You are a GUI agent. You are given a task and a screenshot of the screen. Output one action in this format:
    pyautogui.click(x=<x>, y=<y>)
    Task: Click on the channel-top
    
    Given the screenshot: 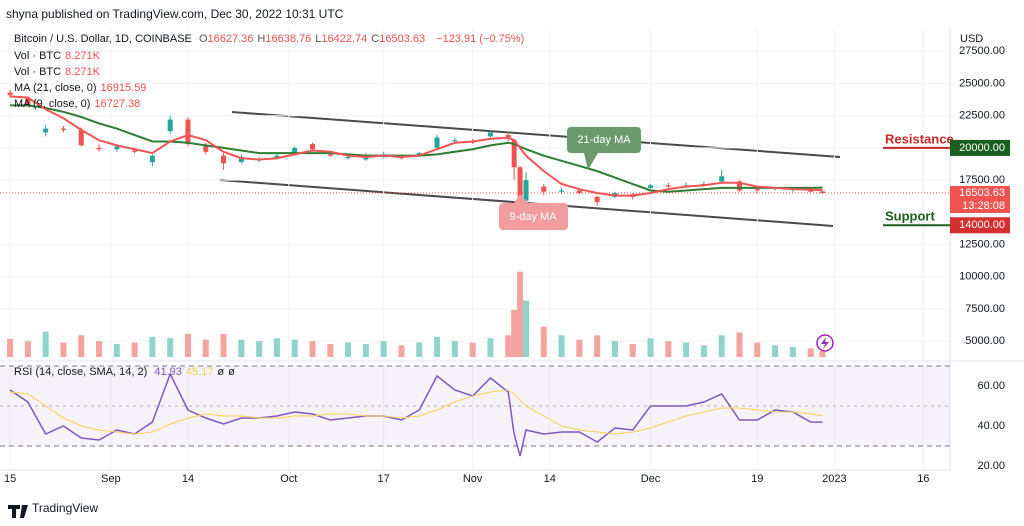 What is the action you would take?
    pyautogui.click(x=536, y=134)
    